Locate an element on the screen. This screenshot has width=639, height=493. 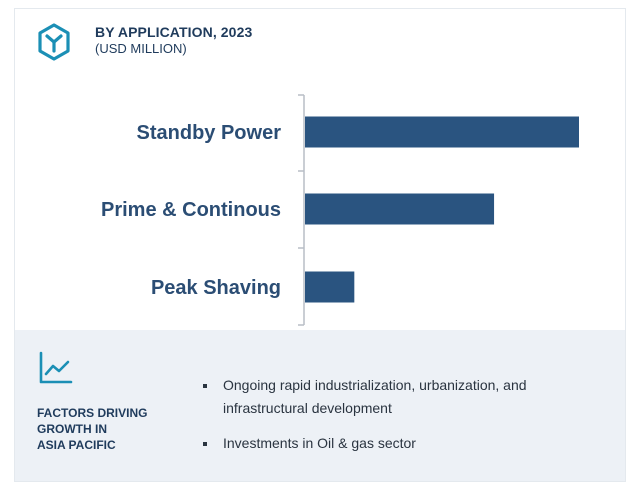
chart-heading: BY APPLICATION, 2023 (USD MILLION) is located at coordinates (173, 40).